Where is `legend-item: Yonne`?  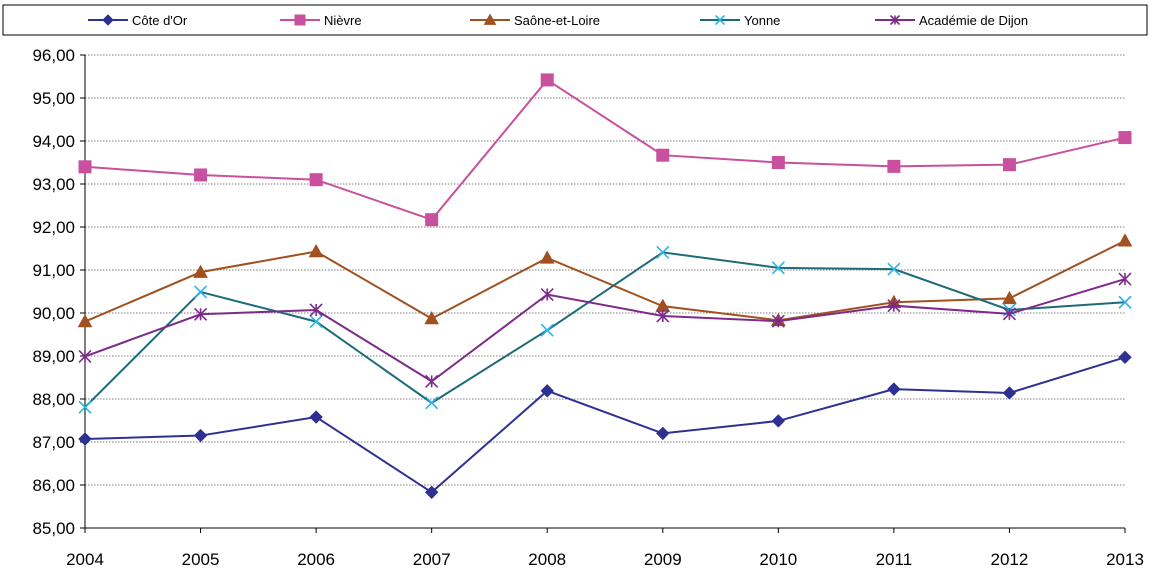
legend-item: Yonne is located at coordinates (740, 20).